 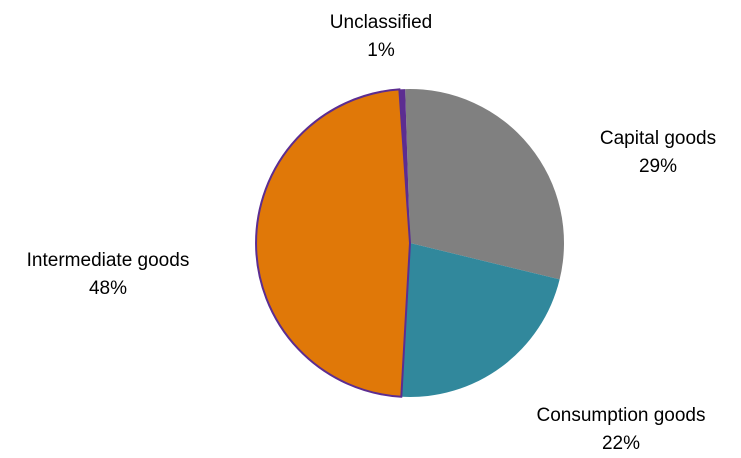 What do you see at coordinates (484, 184) in the screenshot?
I see `pie-slice-capital-goods` at bounding box center [484, 184].